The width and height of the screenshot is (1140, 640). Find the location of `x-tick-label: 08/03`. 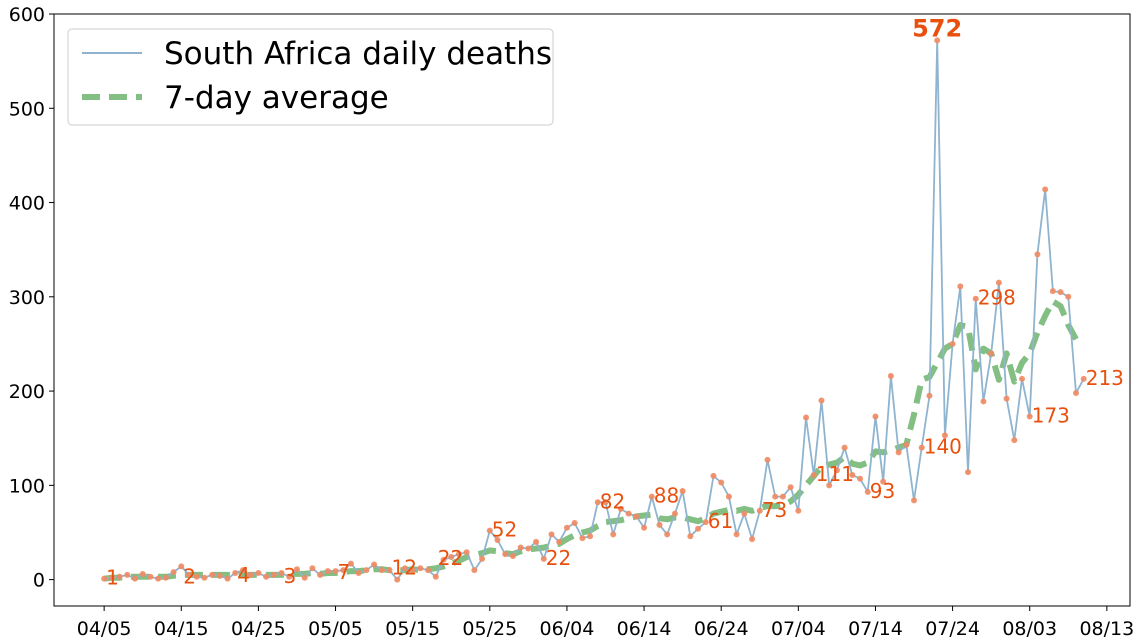

x-tick-label: 08/03 is located at coordinates (1029, 629).